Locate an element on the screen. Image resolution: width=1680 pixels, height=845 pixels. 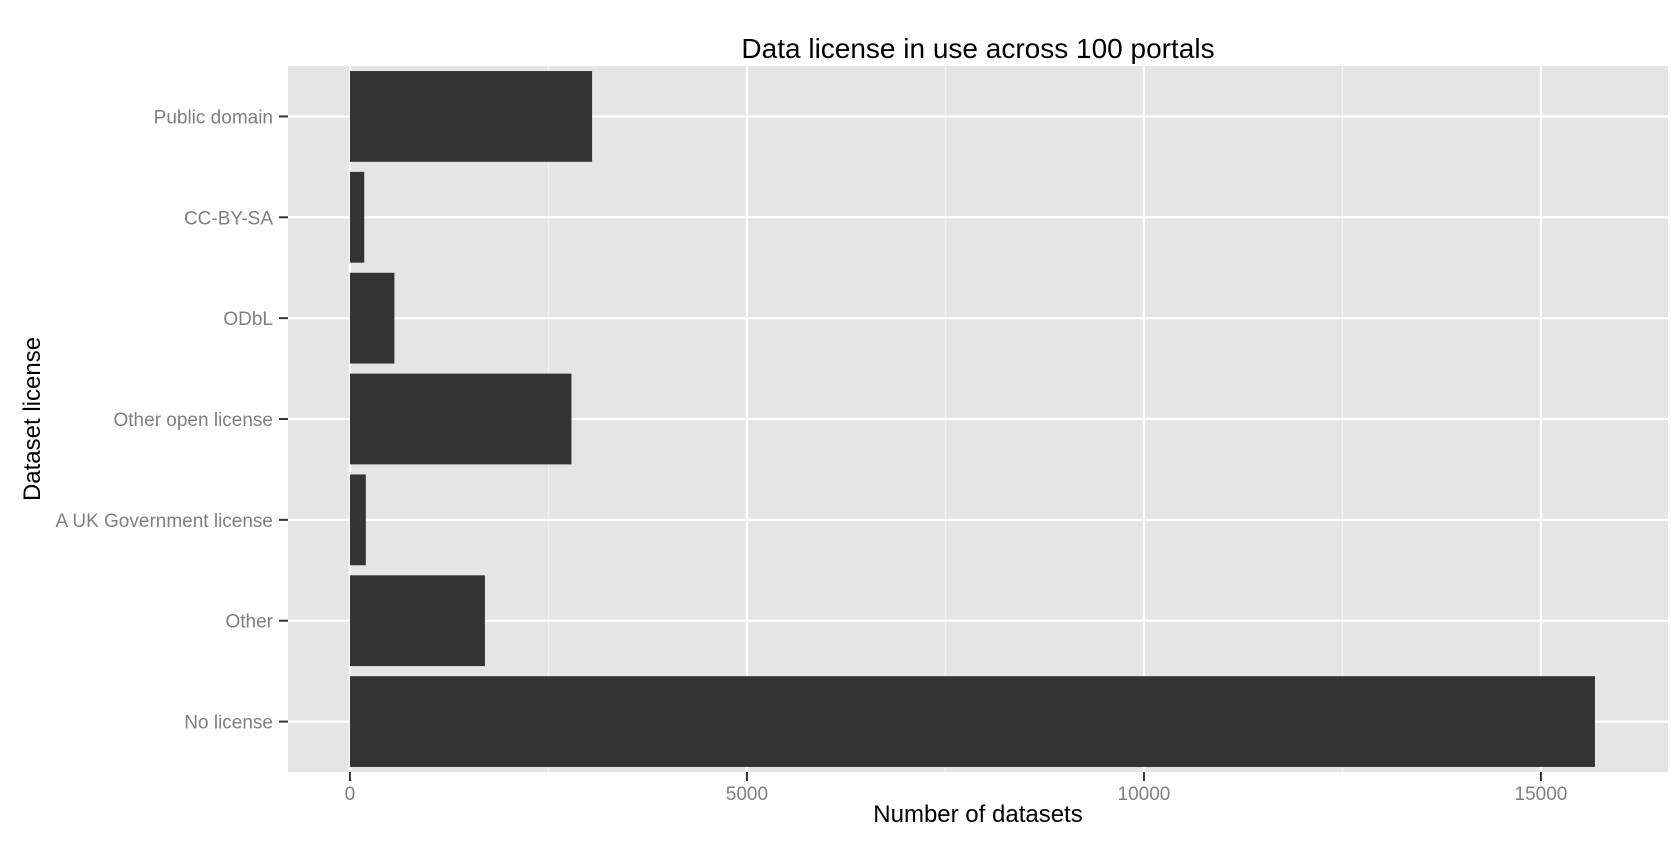
x-tick-label: 10000 is located at coordinates (1144, 794).